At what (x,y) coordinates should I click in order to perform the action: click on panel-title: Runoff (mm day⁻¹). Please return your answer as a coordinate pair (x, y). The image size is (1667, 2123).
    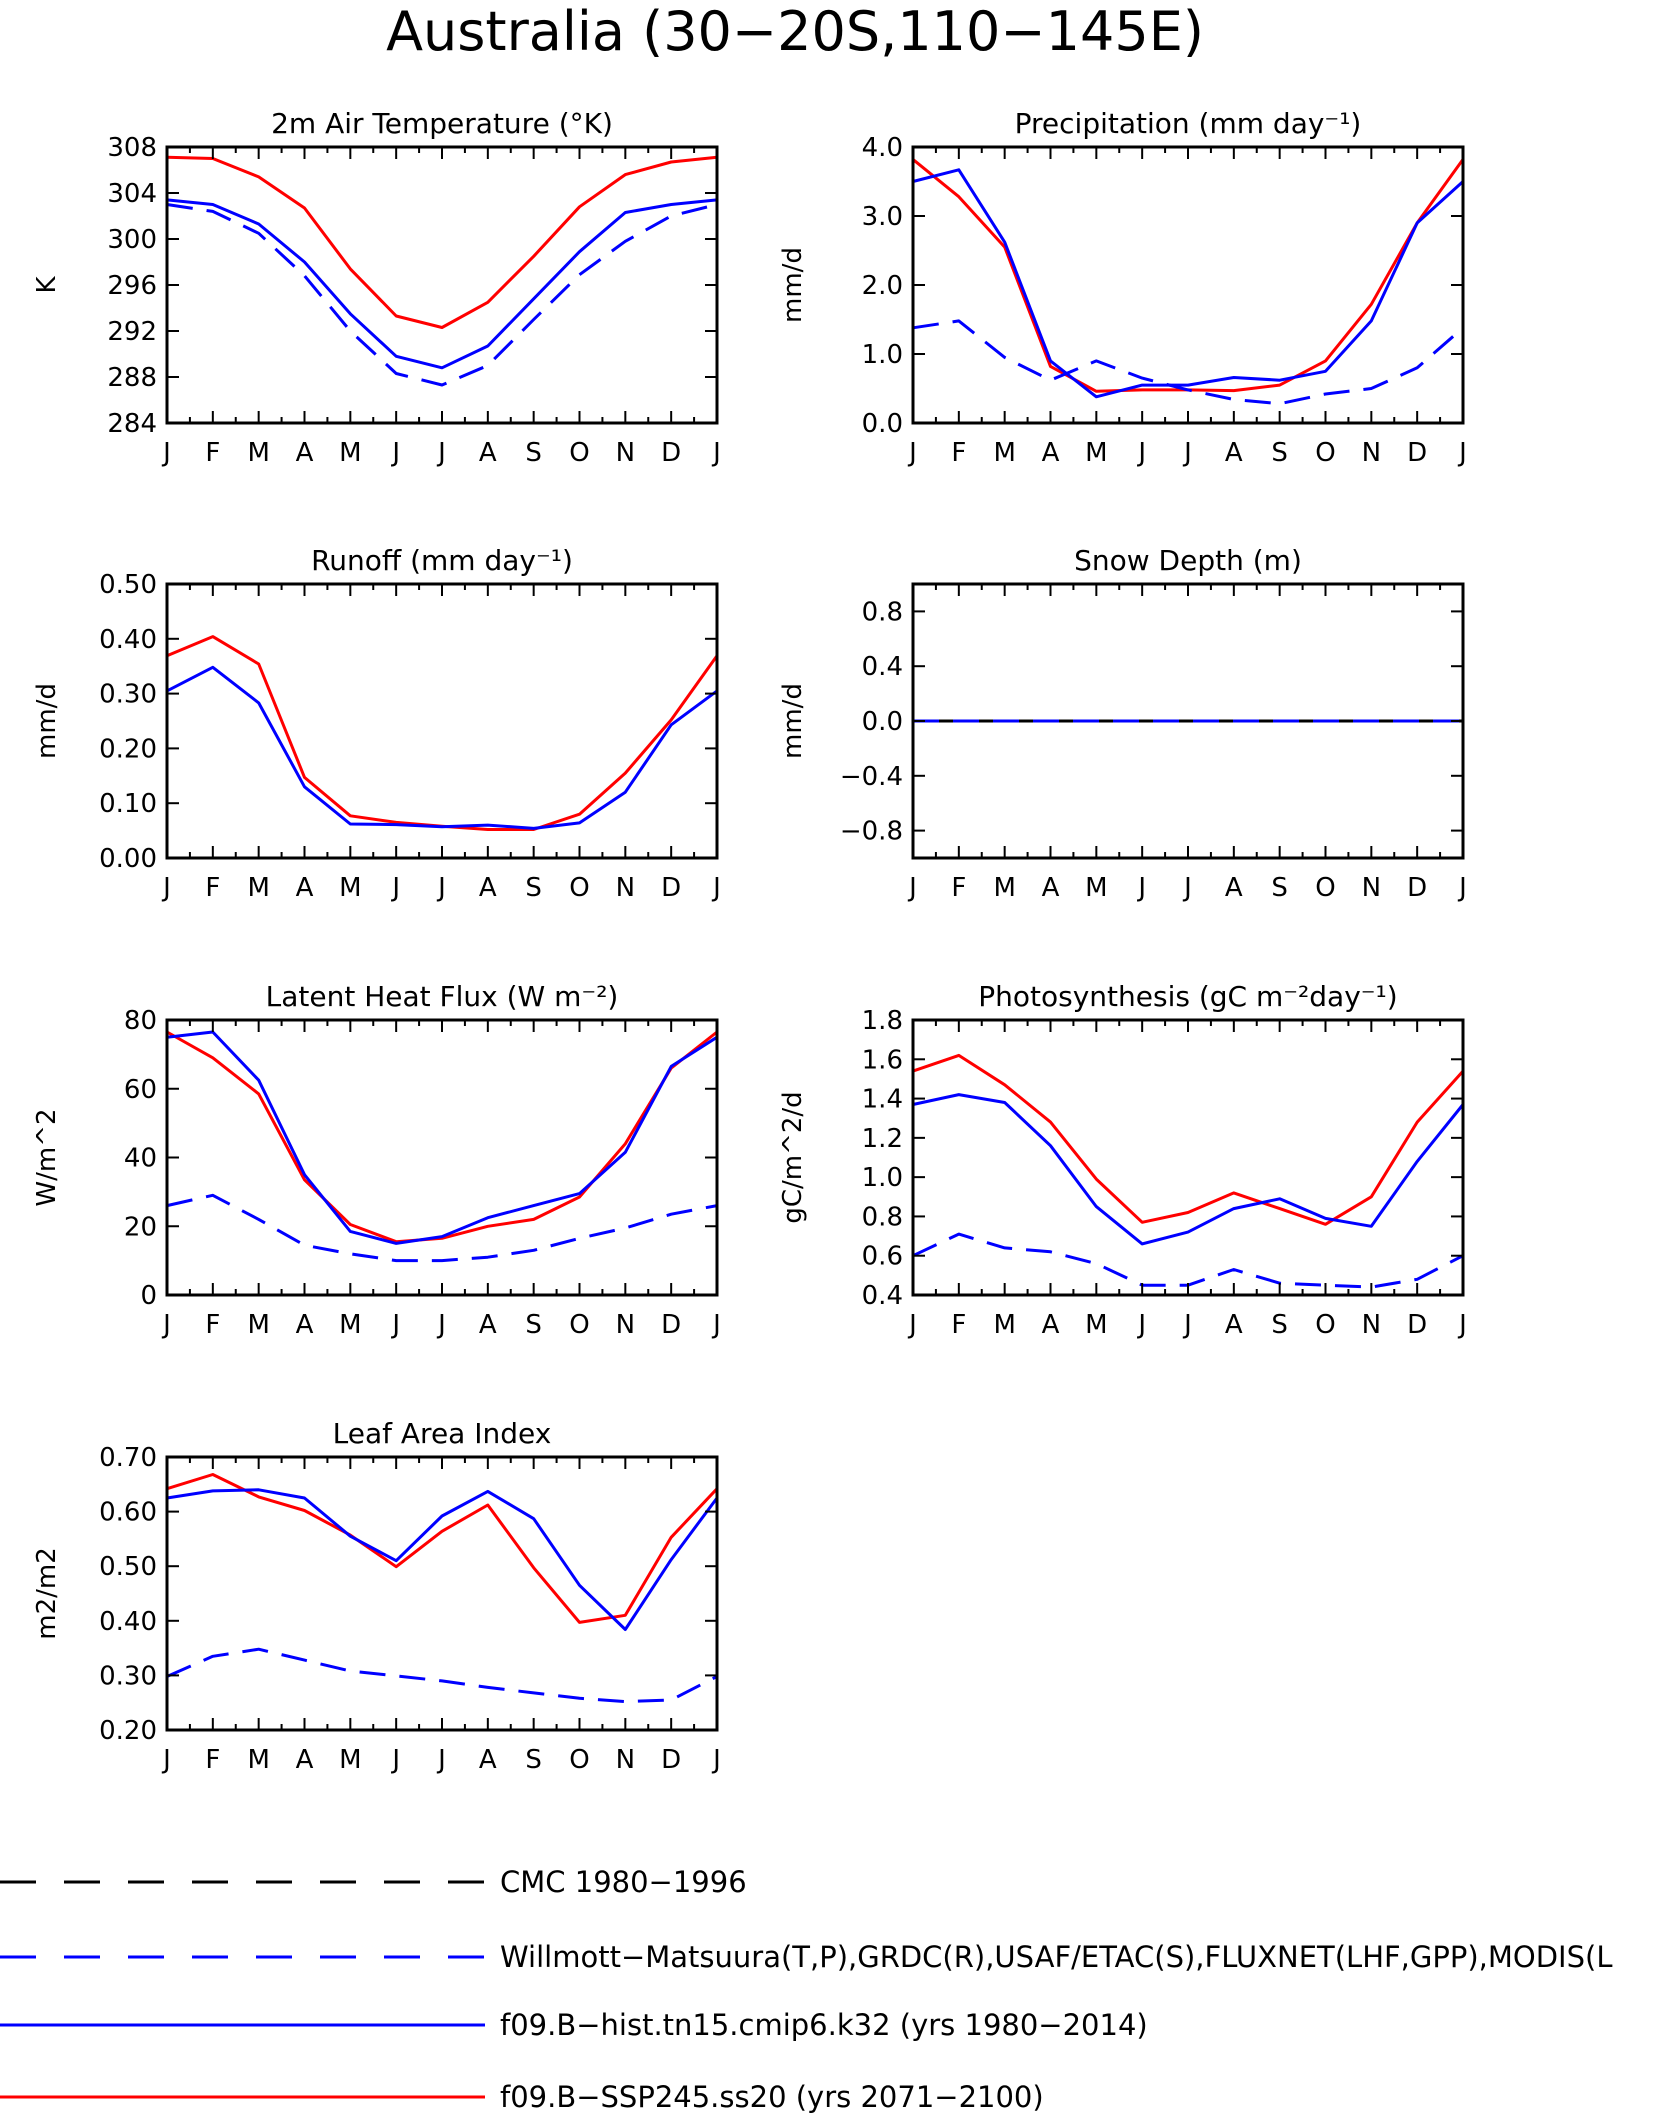
    Looking at the image, I should click on (442, 560).